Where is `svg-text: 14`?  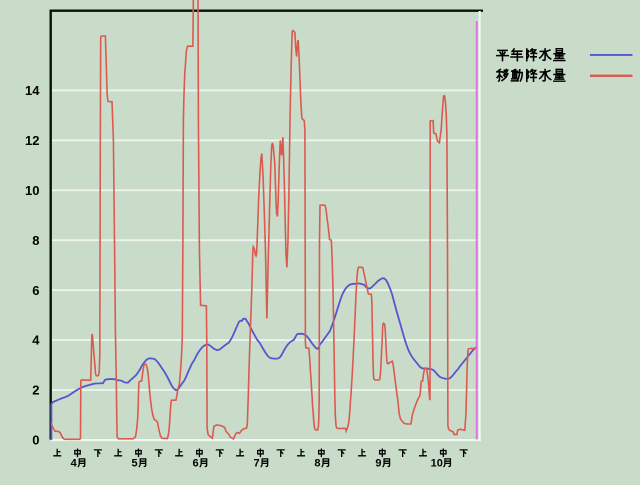 svg-text: 14 is located at coordinates (32, 90).